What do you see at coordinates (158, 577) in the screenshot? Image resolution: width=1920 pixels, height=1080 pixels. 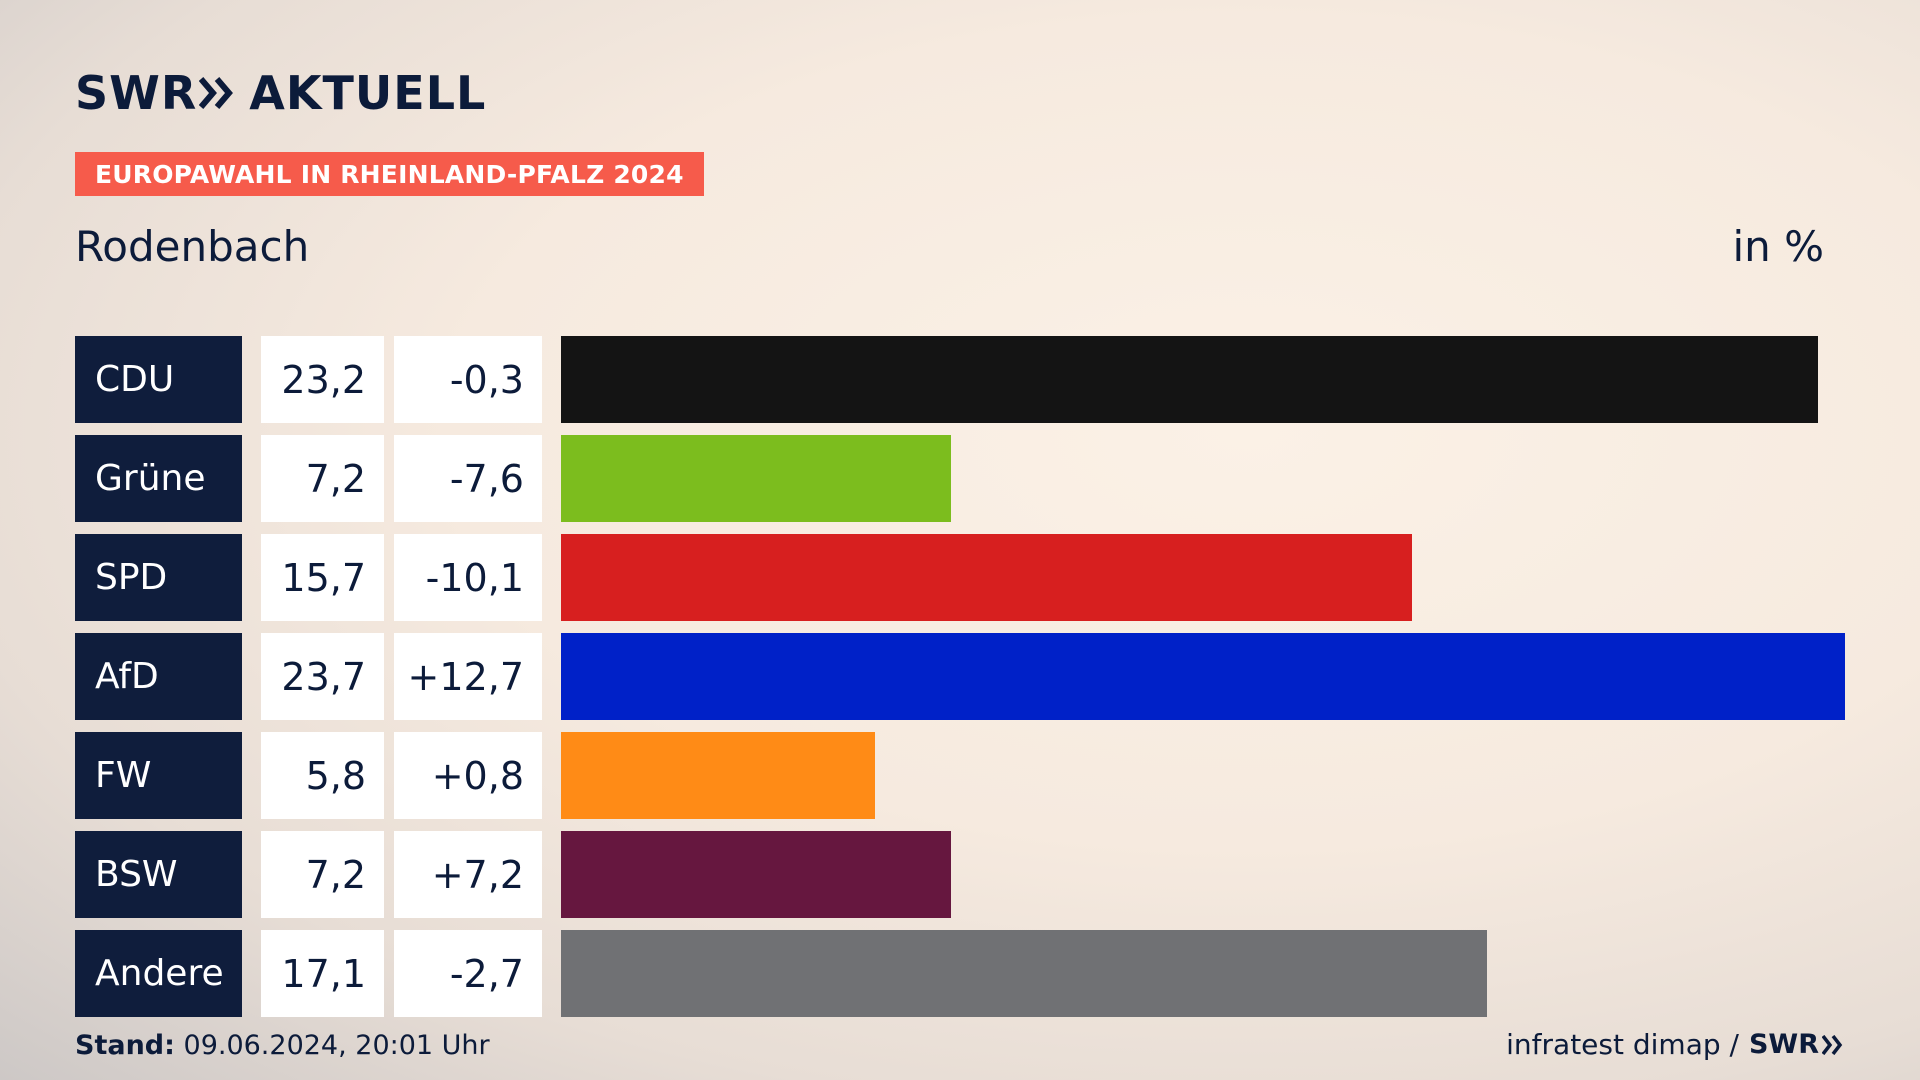 I see `party-label: SPD` at bounding box center [158, 577].